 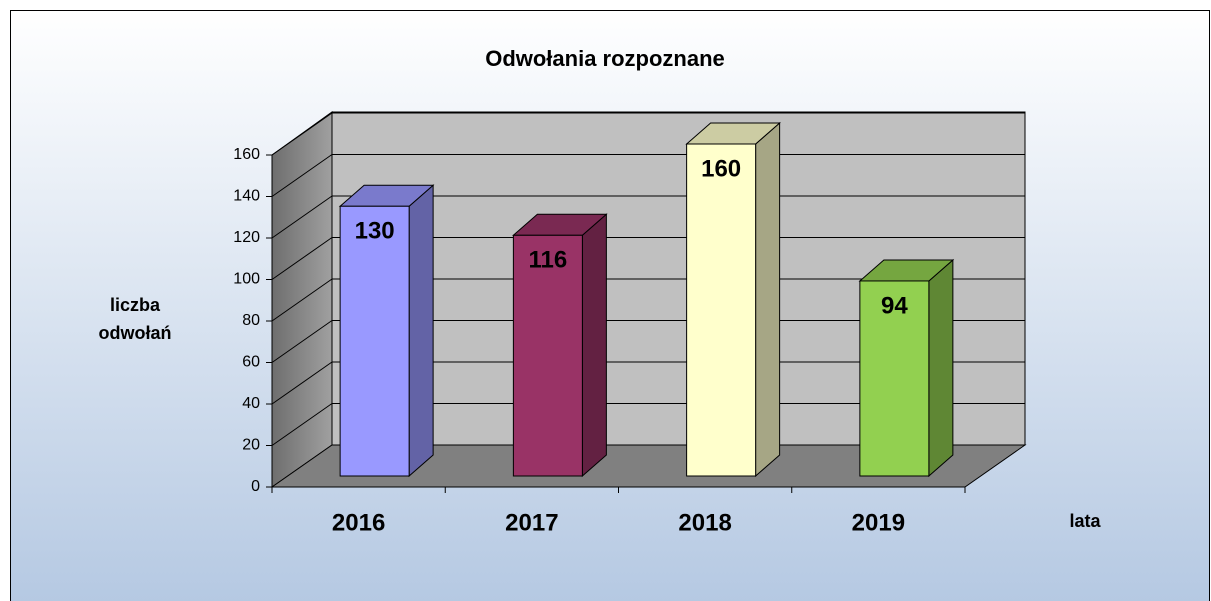 I want to click on x-axis-title: lata, so click(x=1085, y=521).